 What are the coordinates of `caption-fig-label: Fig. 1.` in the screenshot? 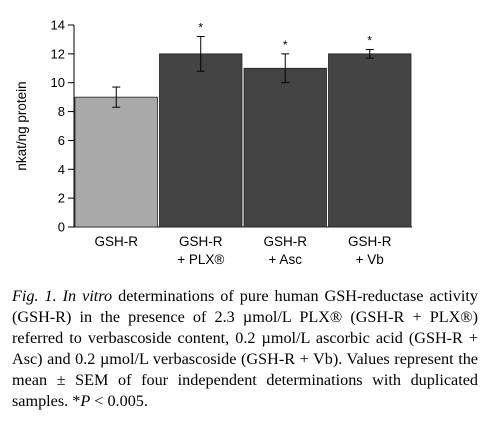 It's located at (34, 296).